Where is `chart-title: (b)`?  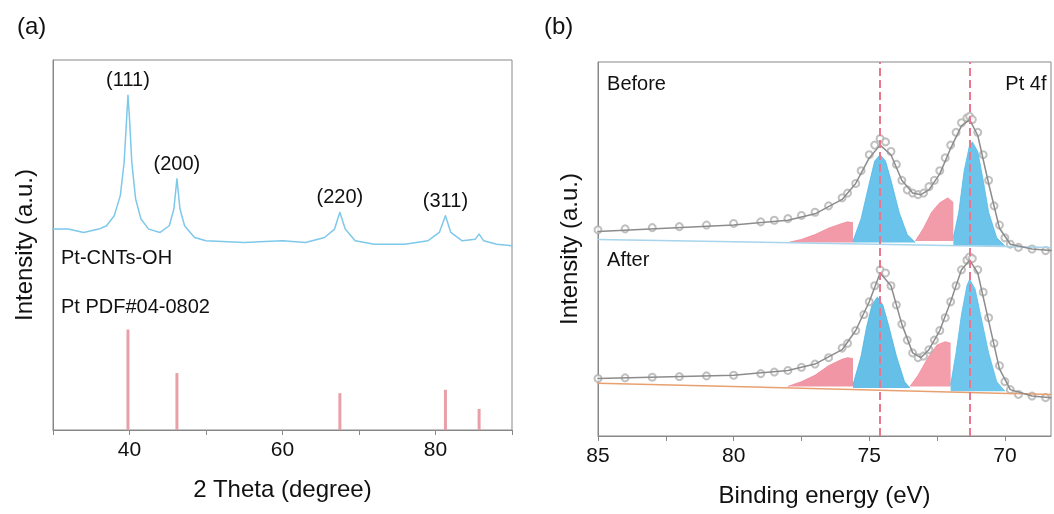 chart-title: (b) is located at coordinates (559, 25).